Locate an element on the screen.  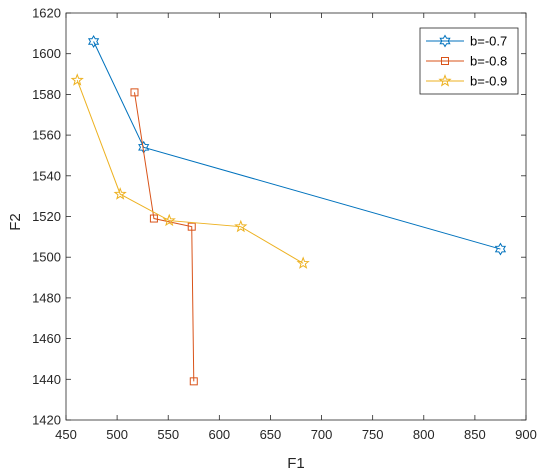
y-tick-label: 1540 is located at coordinates (46, 175).